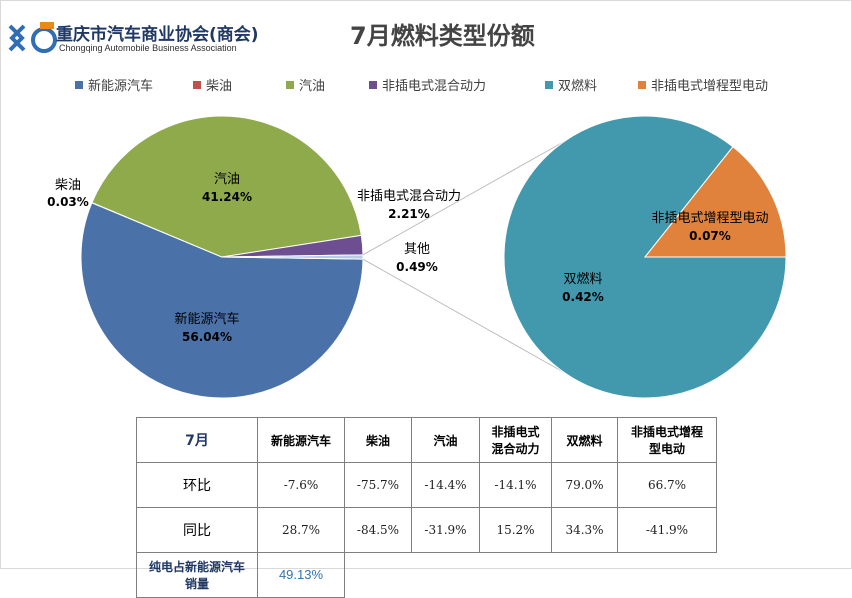 The height and width of the screenshot is (598, 852). What do you see at coordinates (531, 575) in the screenshot?
I see `table-empty-area` at bounding box center [531, 575].